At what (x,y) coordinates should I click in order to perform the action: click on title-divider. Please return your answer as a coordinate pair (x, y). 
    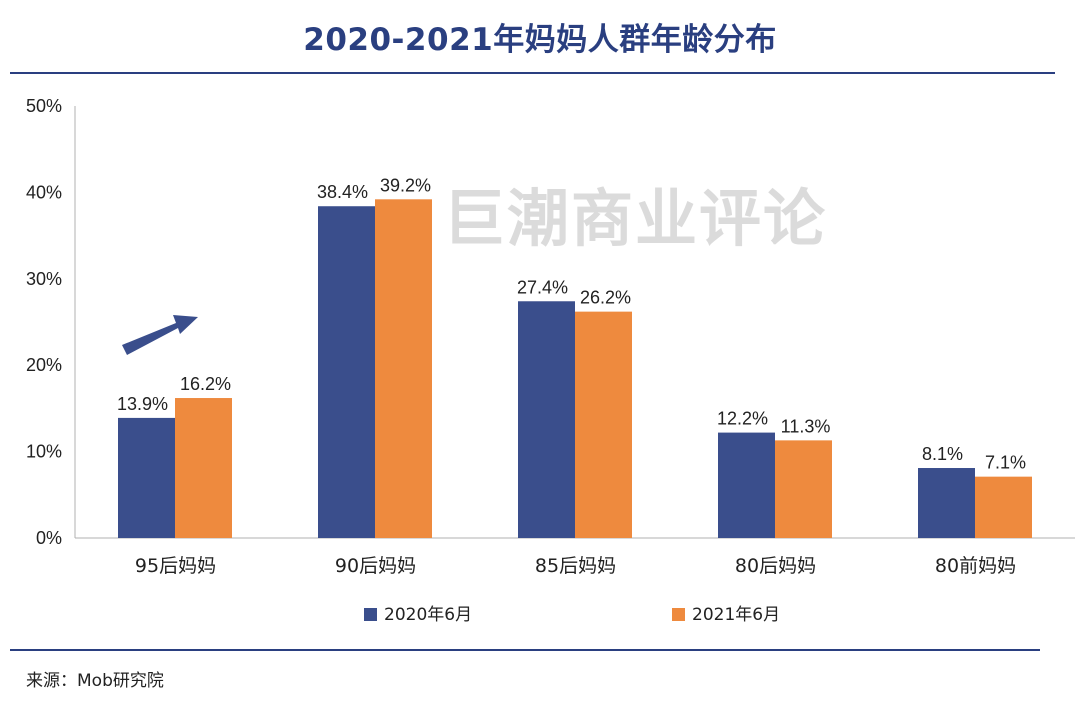
    Looking at the image, I should click on (532, 73).